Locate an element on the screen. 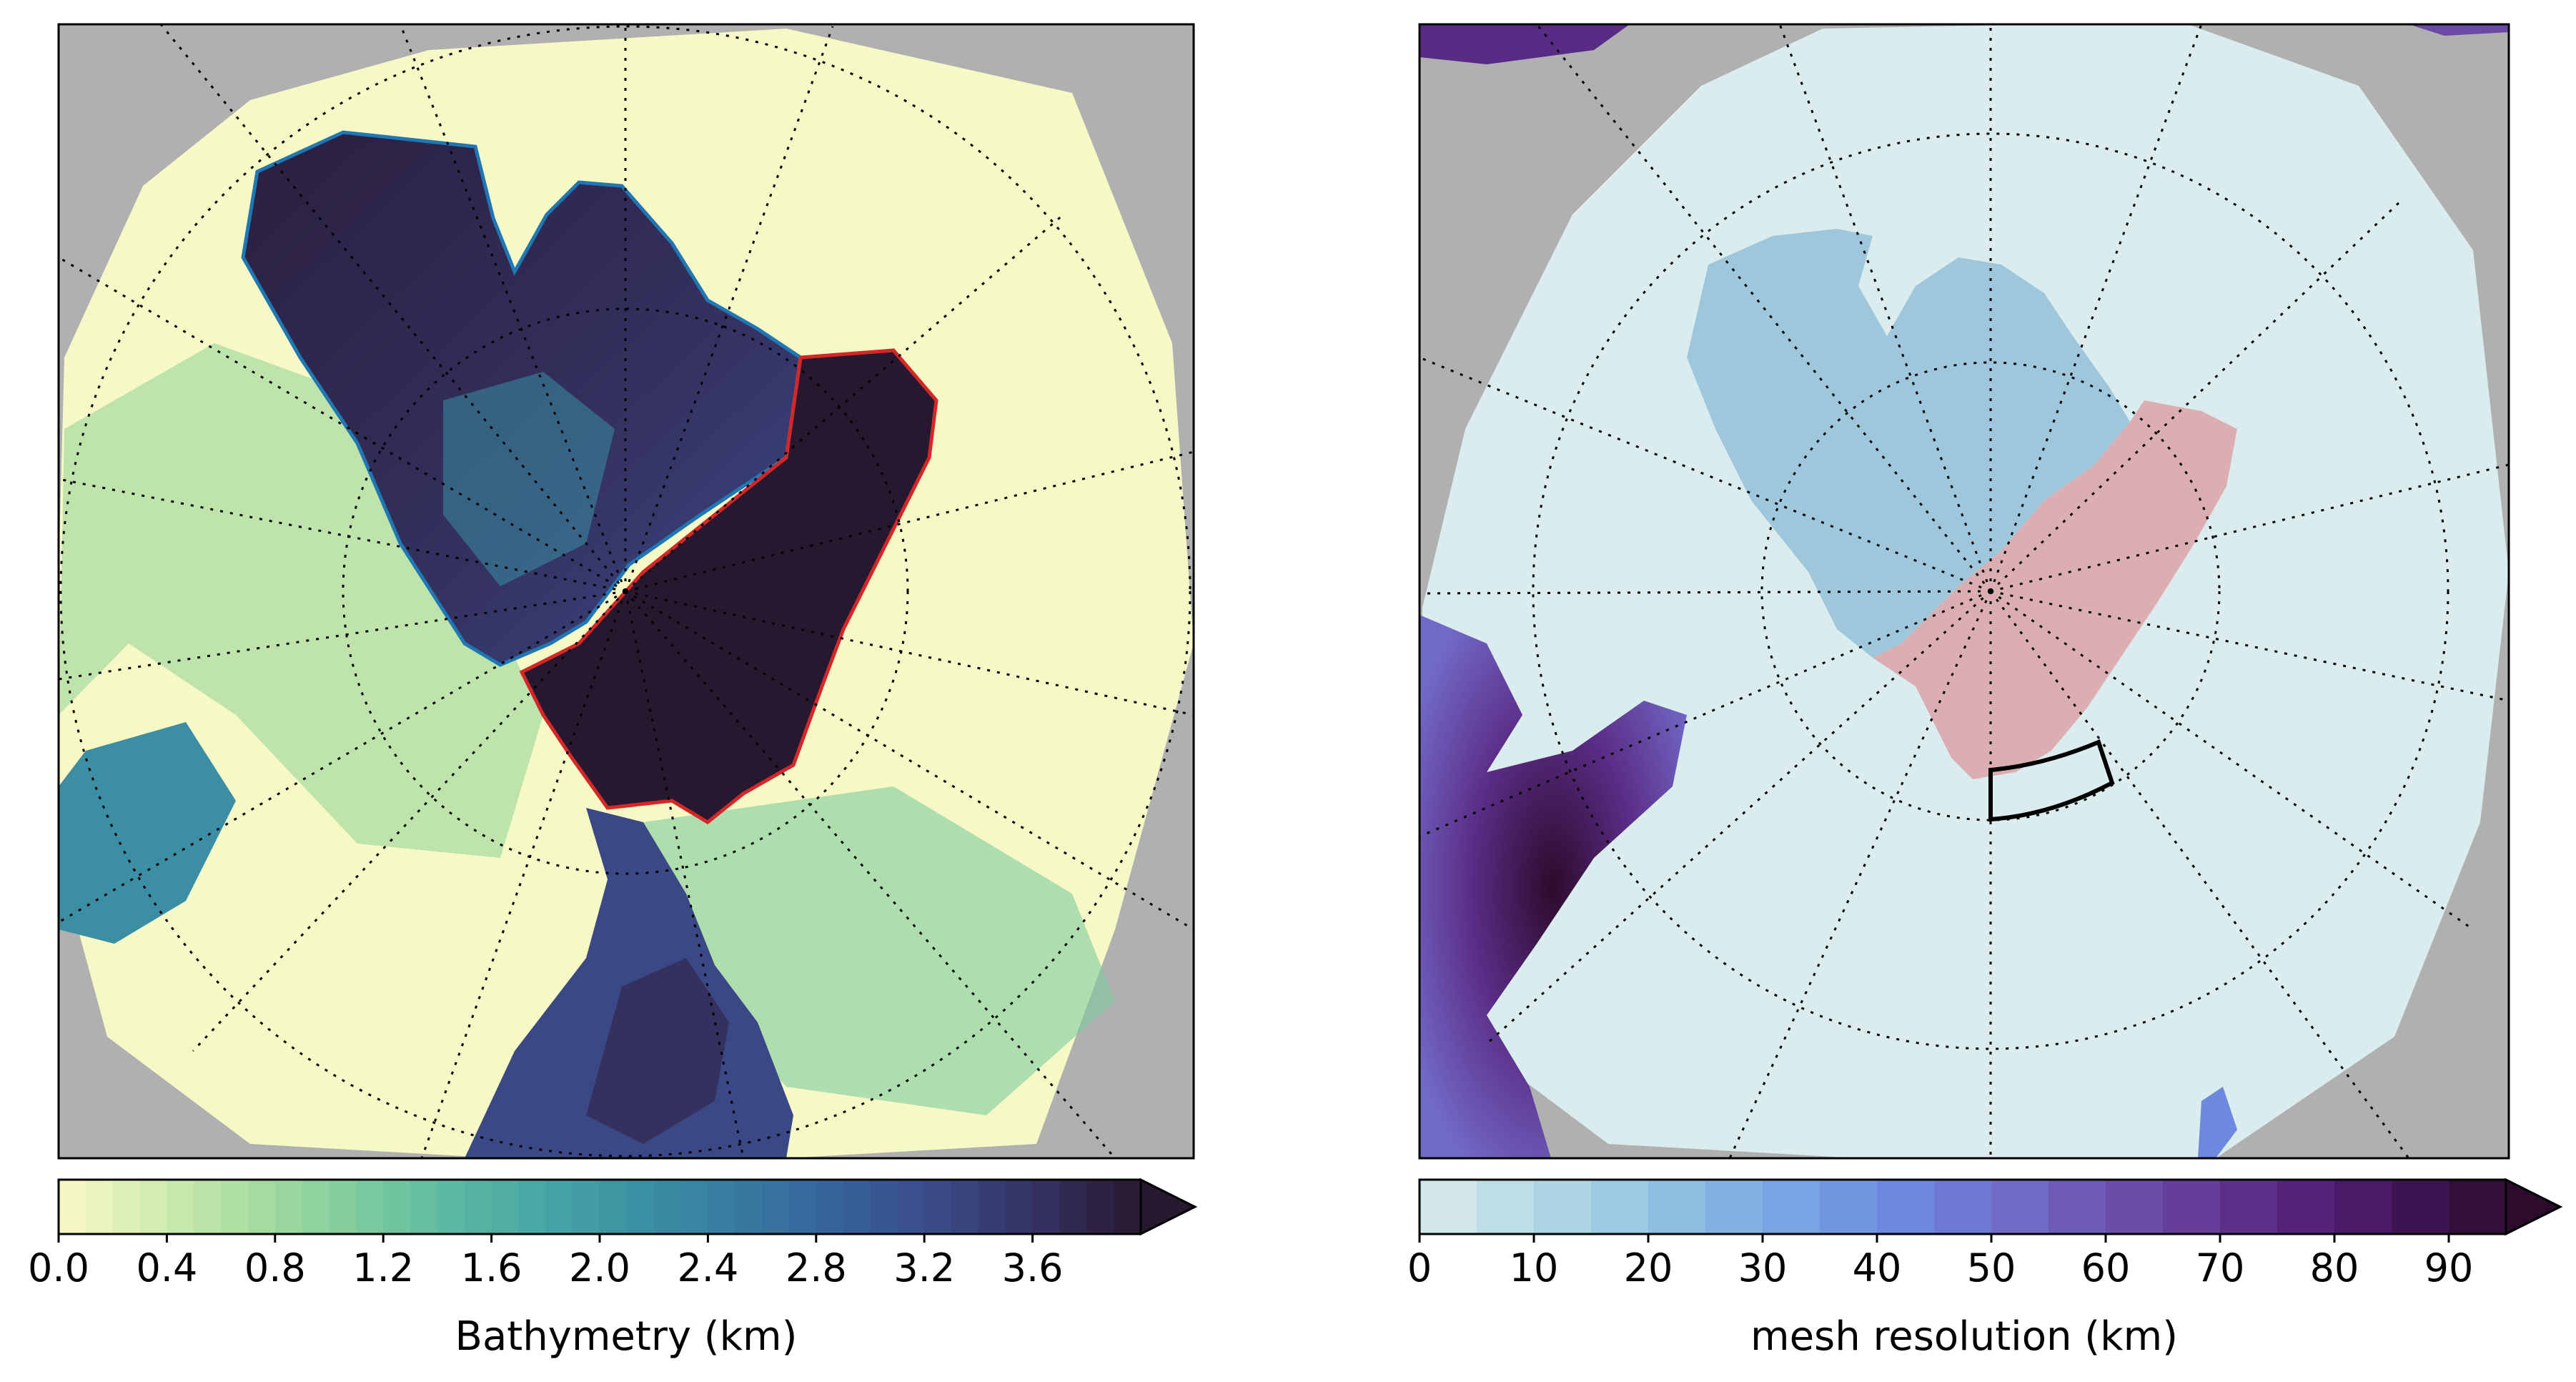 This screenshot has width=2576, height=1382. coarse-mesh-atlantic is located at coordinates (1554, 887).